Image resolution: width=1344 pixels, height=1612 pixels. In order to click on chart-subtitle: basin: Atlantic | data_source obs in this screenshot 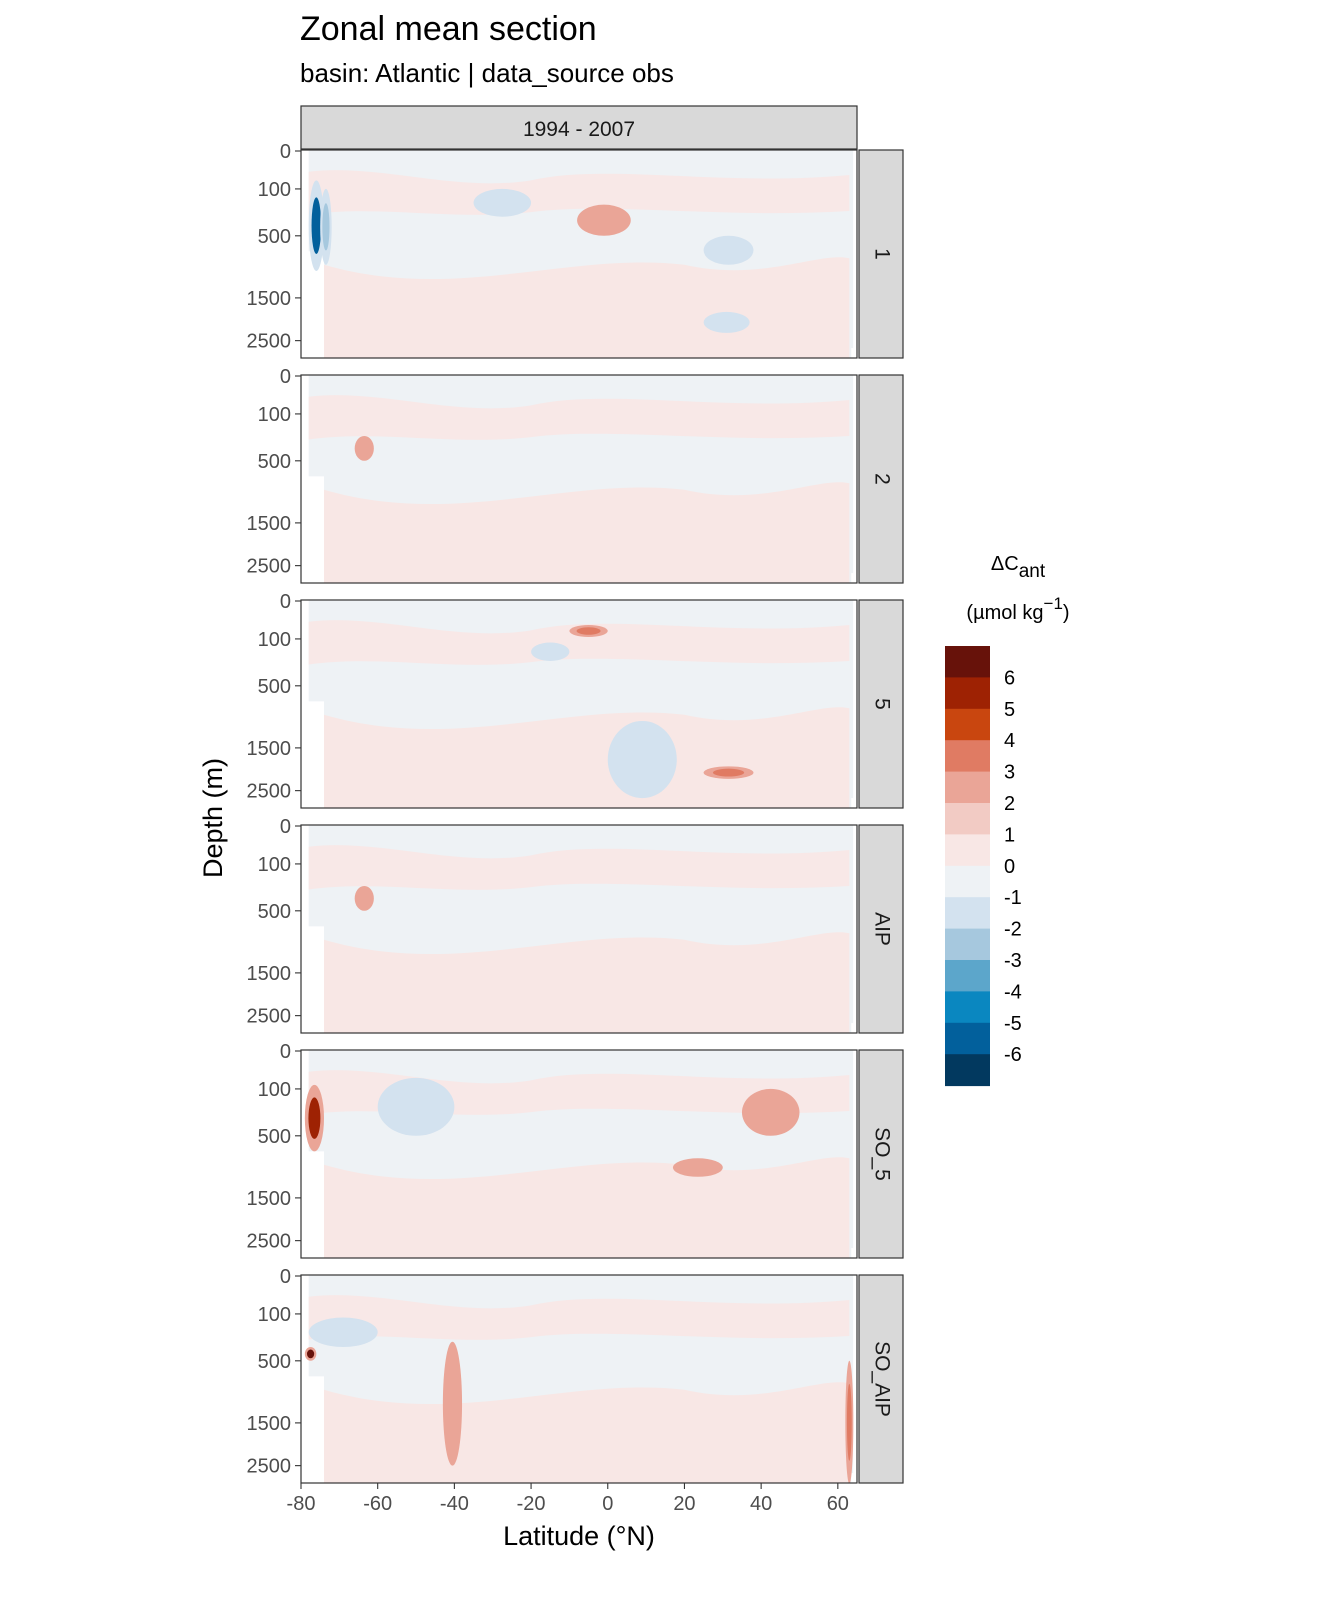, I will do `click(487, 73)`.